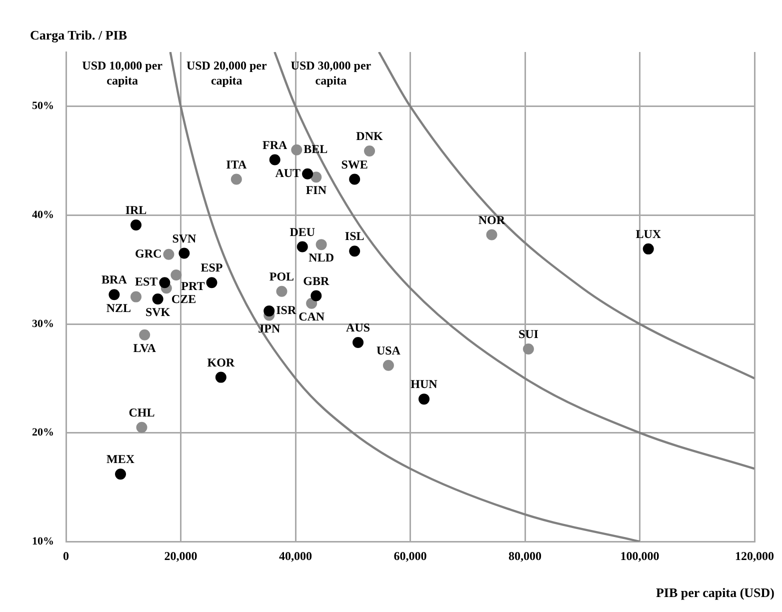 The width and height of the screenshot is (782, 612). I want to click on data-label: ITA, so click(236, 164).